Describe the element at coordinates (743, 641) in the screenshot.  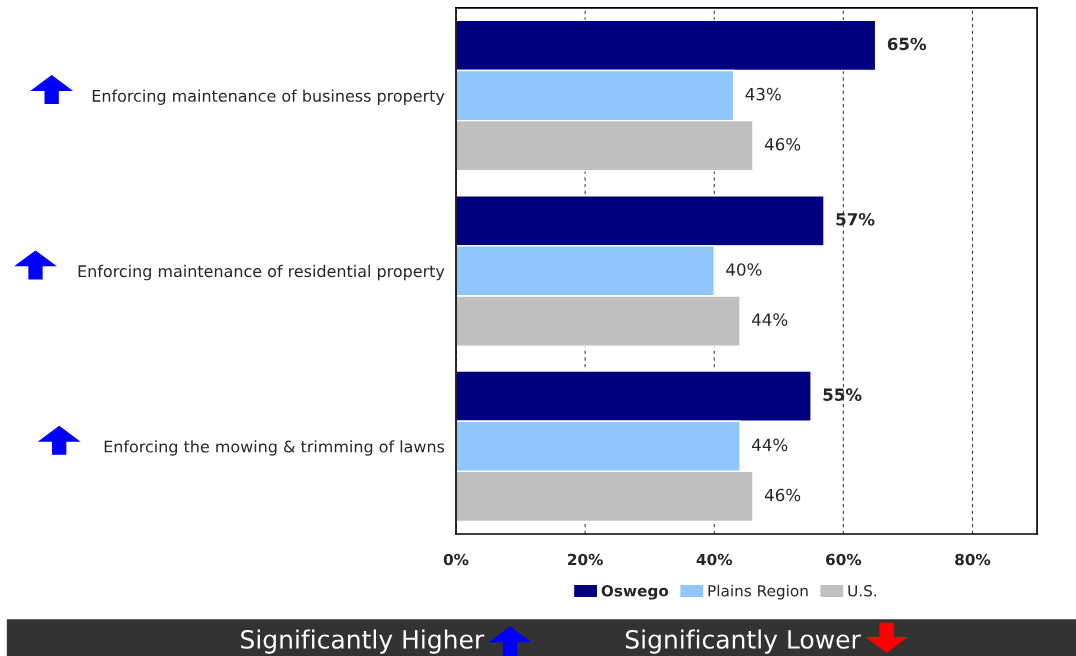
I see `text: Significantly Lower` at that location.